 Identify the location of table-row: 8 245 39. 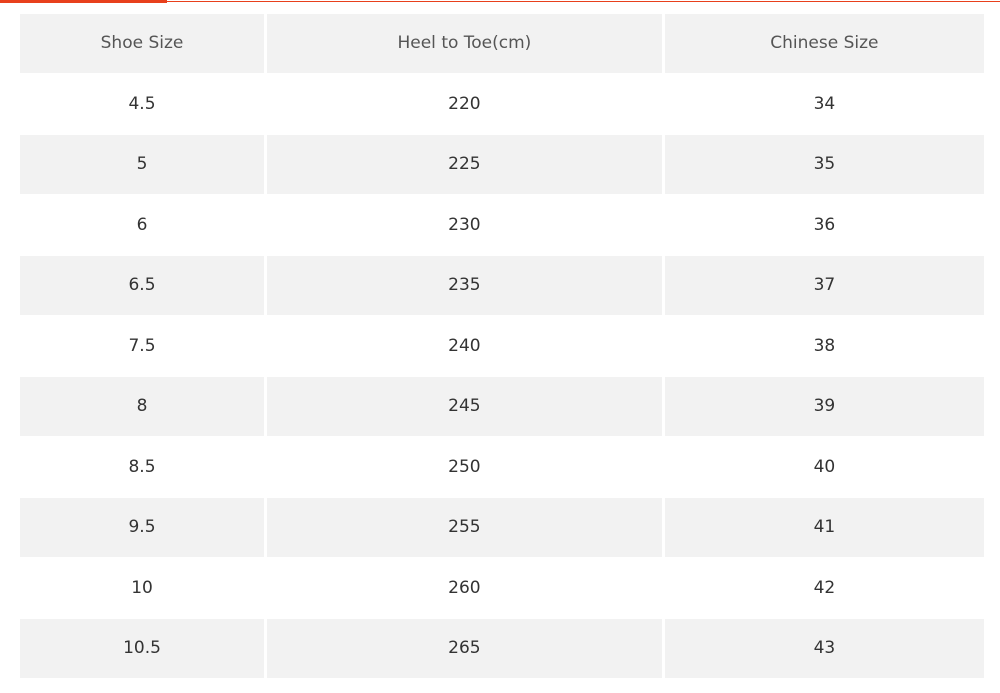
(502, 406).